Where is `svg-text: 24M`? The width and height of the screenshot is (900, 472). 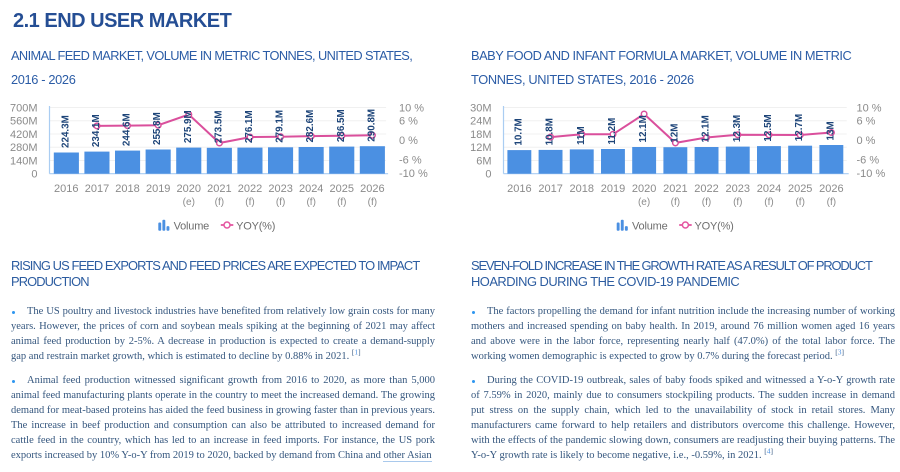 svg-text: 24M is located at coordinates (480, 122).